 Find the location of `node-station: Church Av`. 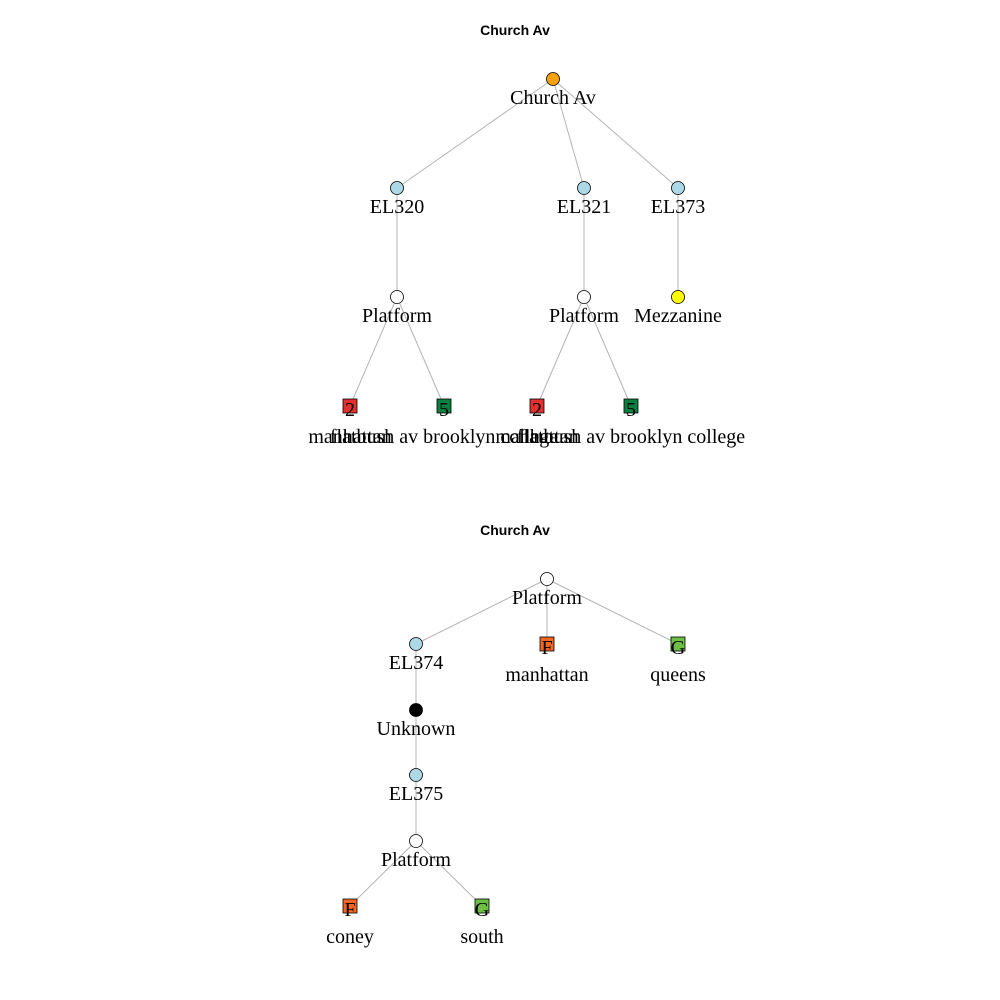

node-station: Church Av is located at coordinates (553, 90).